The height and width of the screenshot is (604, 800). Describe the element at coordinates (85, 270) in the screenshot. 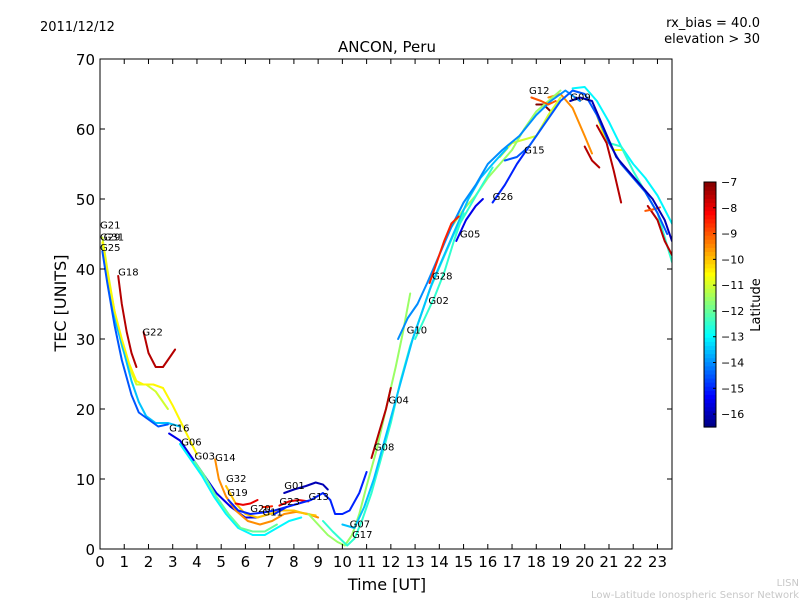

I see `y-tick-label: 40` at that location.